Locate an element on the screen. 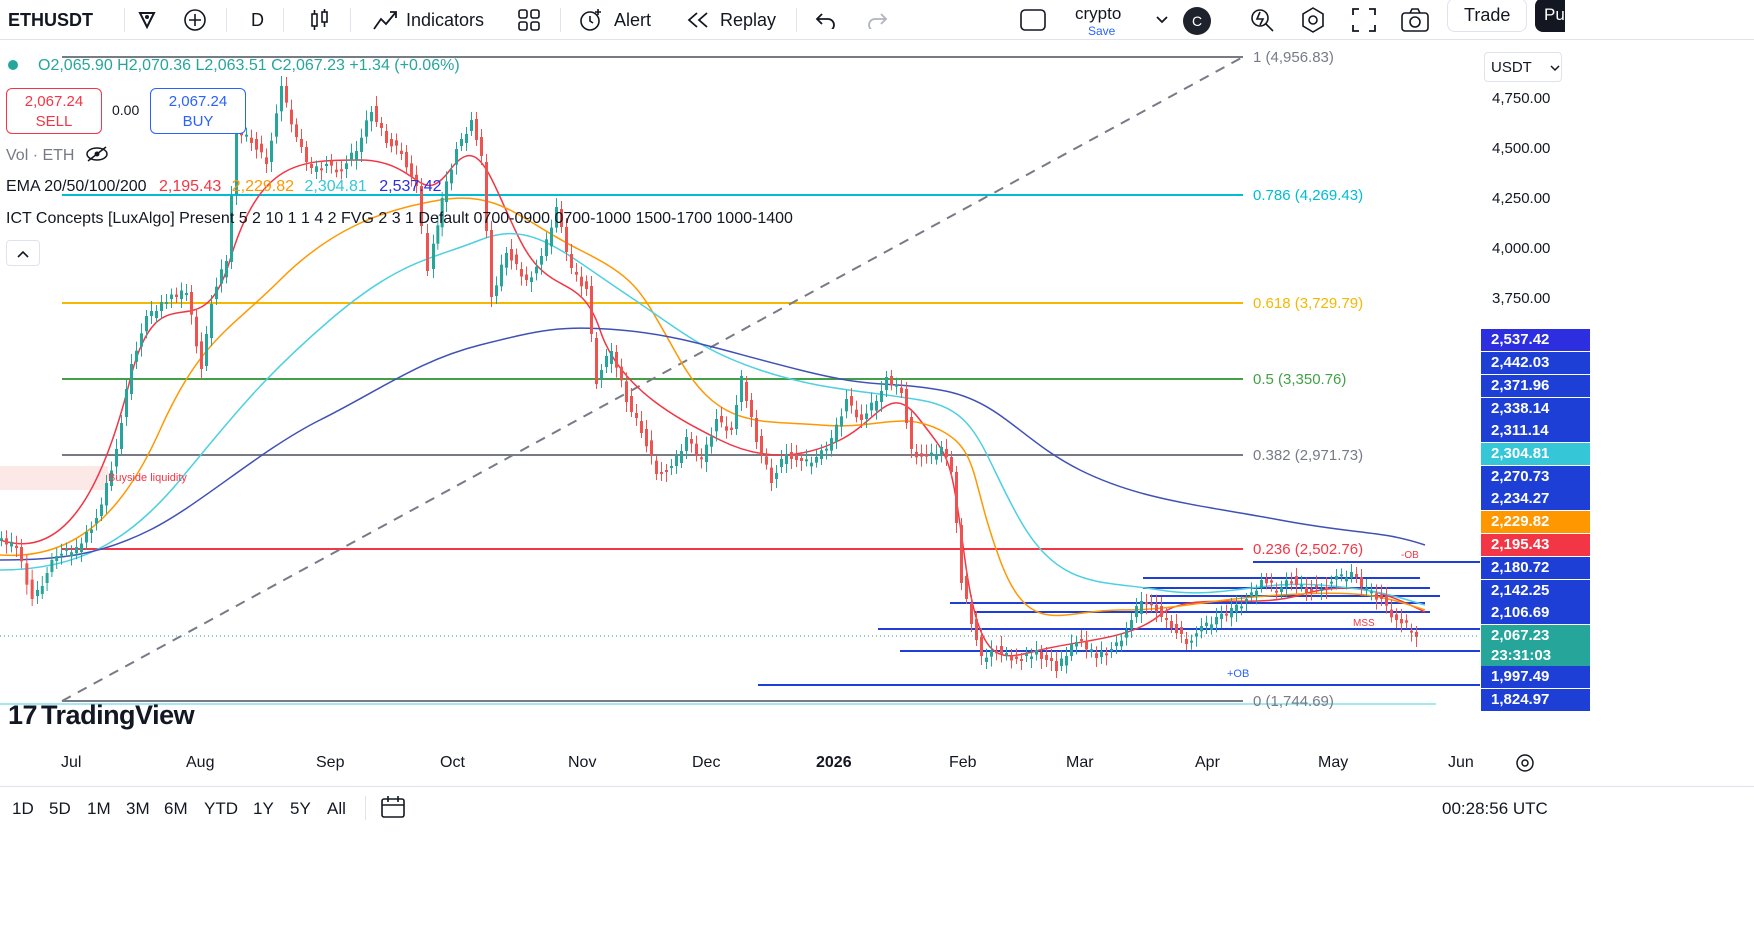 The width and height of the screenshot is (1754, 929). candle-style-icon is located at coordinates (320, 20).